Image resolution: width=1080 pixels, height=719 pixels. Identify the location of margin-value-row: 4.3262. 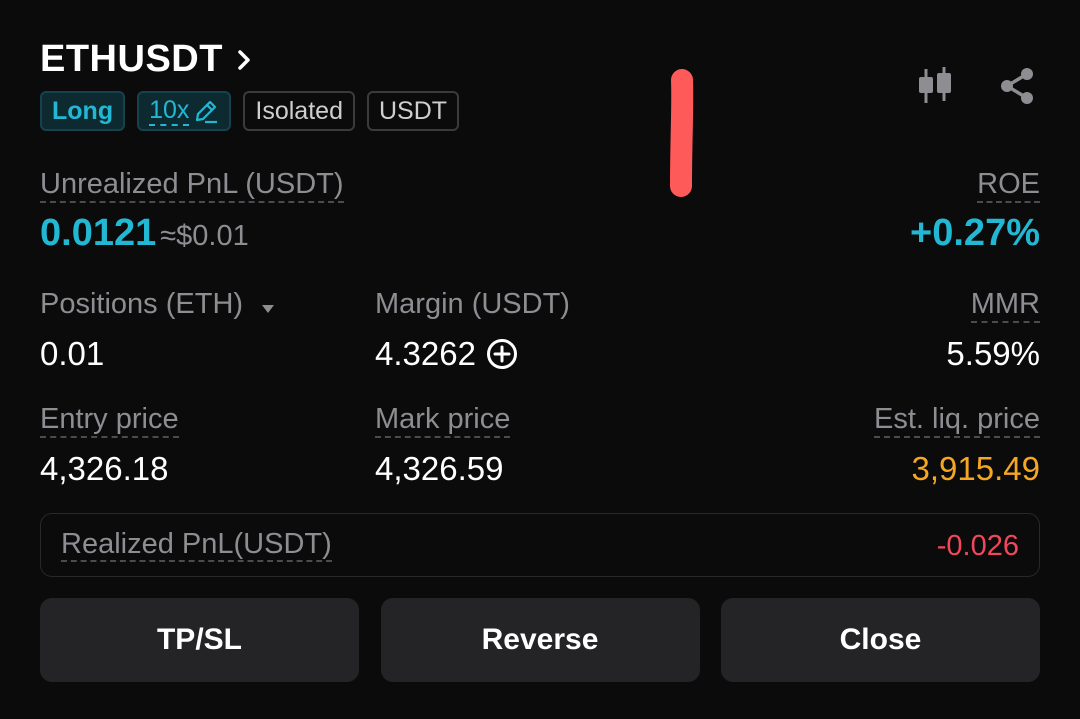
(446, 354).